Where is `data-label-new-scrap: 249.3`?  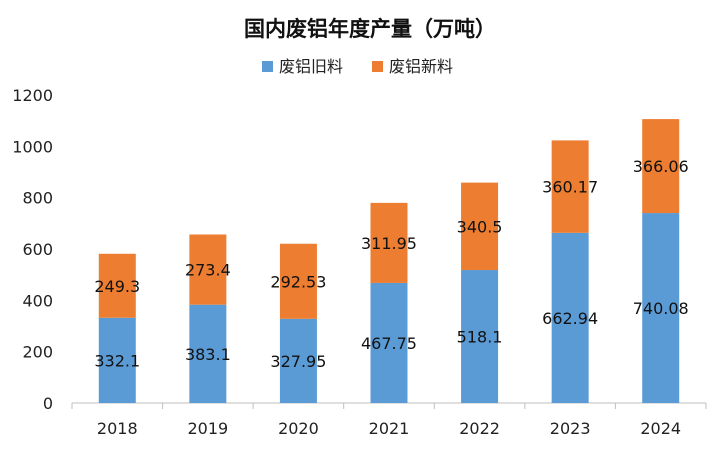 data-label-new-scrap: 249.3 is located at coordinates (117, 286).